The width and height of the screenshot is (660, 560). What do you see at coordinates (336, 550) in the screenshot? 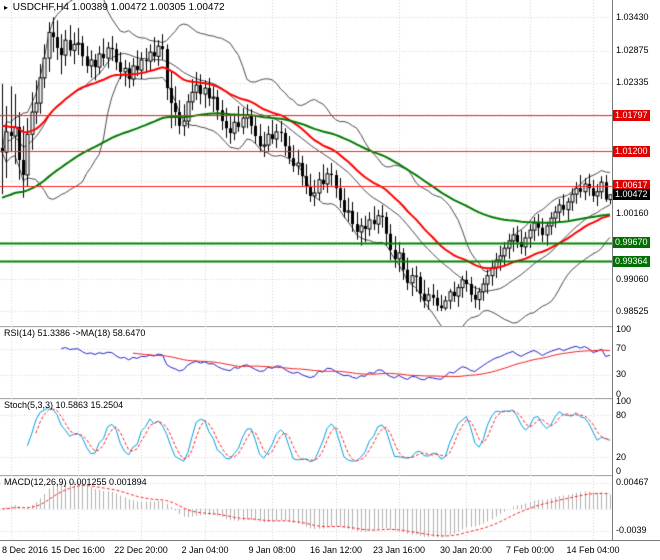
I see `x-axis-label: 16 Jan 12:00` at bounding box center [336, 550].